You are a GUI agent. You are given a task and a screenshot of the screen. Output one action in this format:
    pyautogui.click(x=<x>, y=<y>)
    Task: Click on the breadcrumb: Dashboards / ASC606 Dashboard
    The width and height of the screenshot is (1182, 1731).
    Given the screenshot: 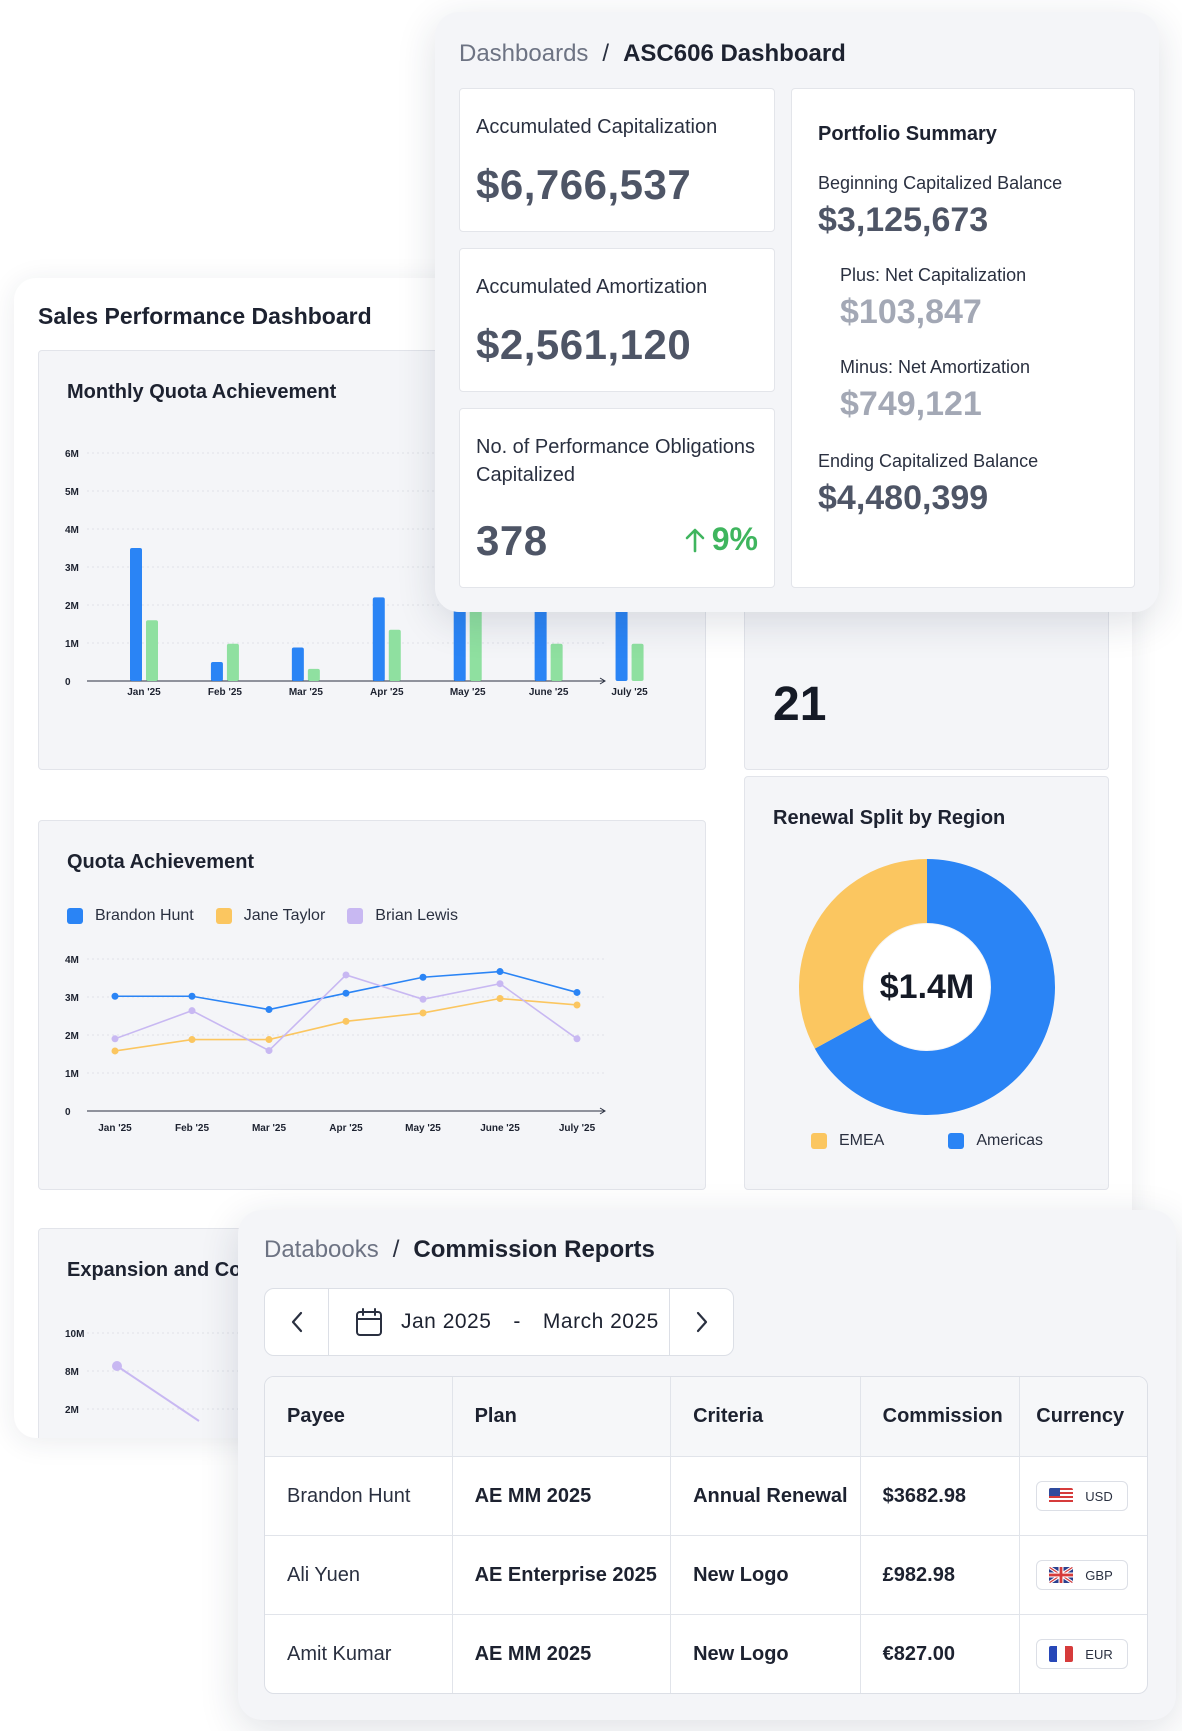 What is the action you would take?
    pyautogui.click(x=652, y=54)
    